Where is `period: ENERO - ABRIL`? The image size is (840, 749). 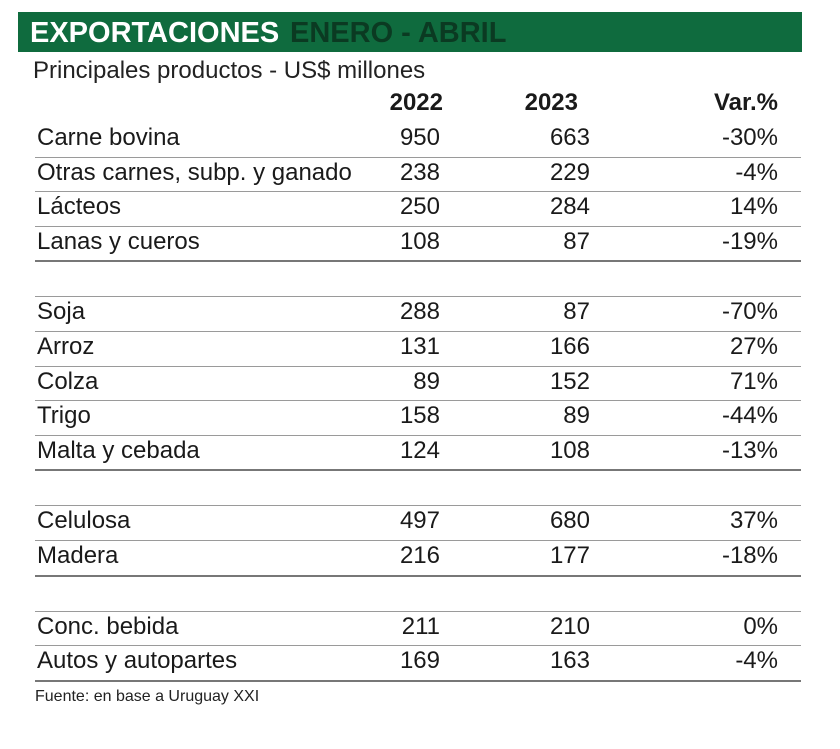
period: ENERO - ABRIL is located at coordinates (398, 33).